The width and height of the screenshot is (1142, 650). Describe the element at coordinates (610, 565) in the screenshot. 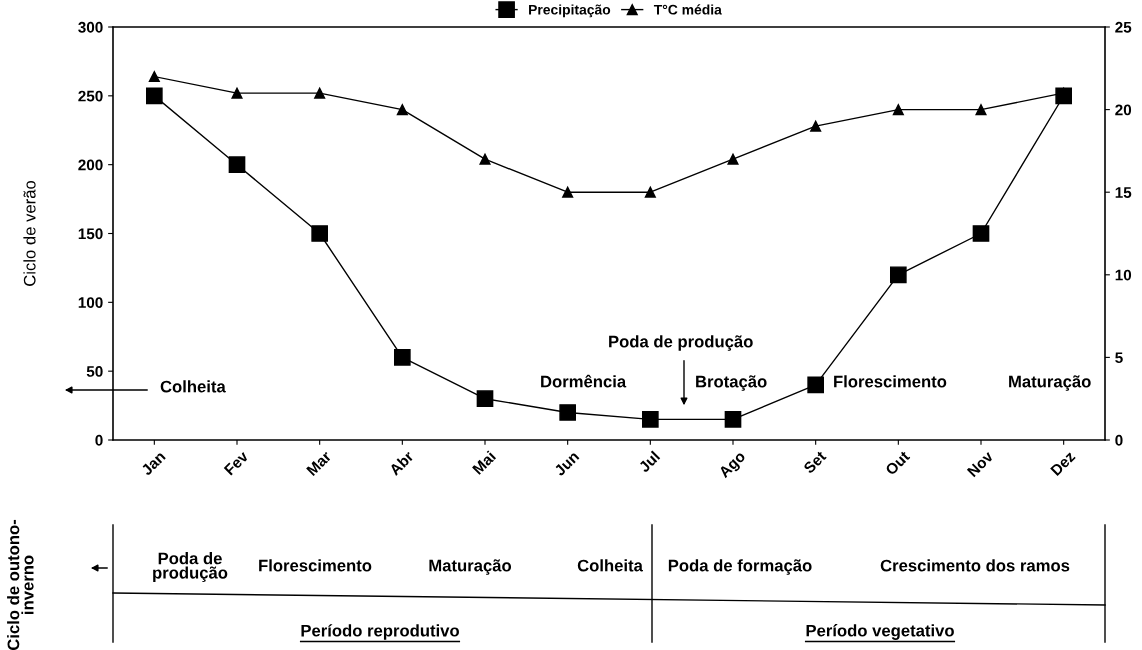

I see `text: Colheita` at that location.